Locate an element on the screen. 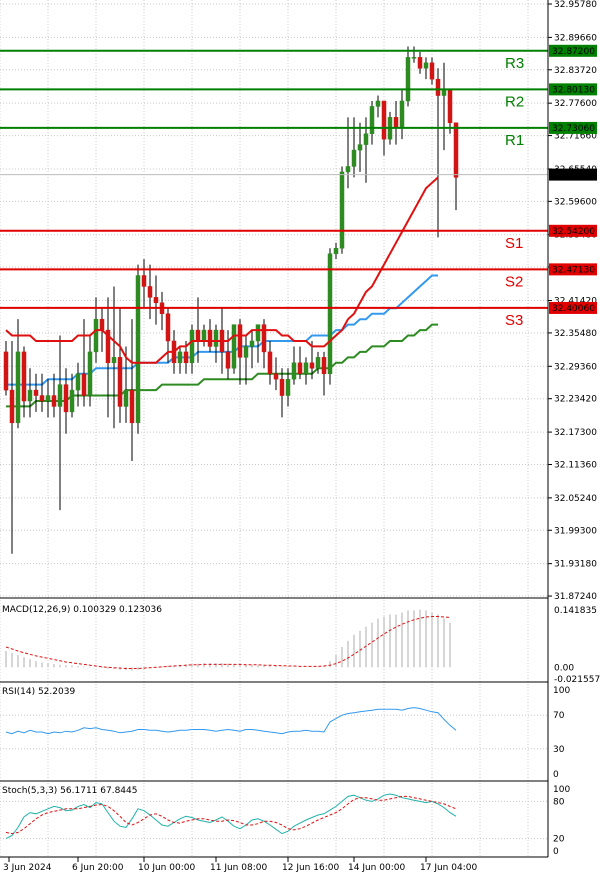 The height and width of the screenshot is (875, 600). time-tick-label: 17 Jun 04:00 is located at coordinates (448, 868).